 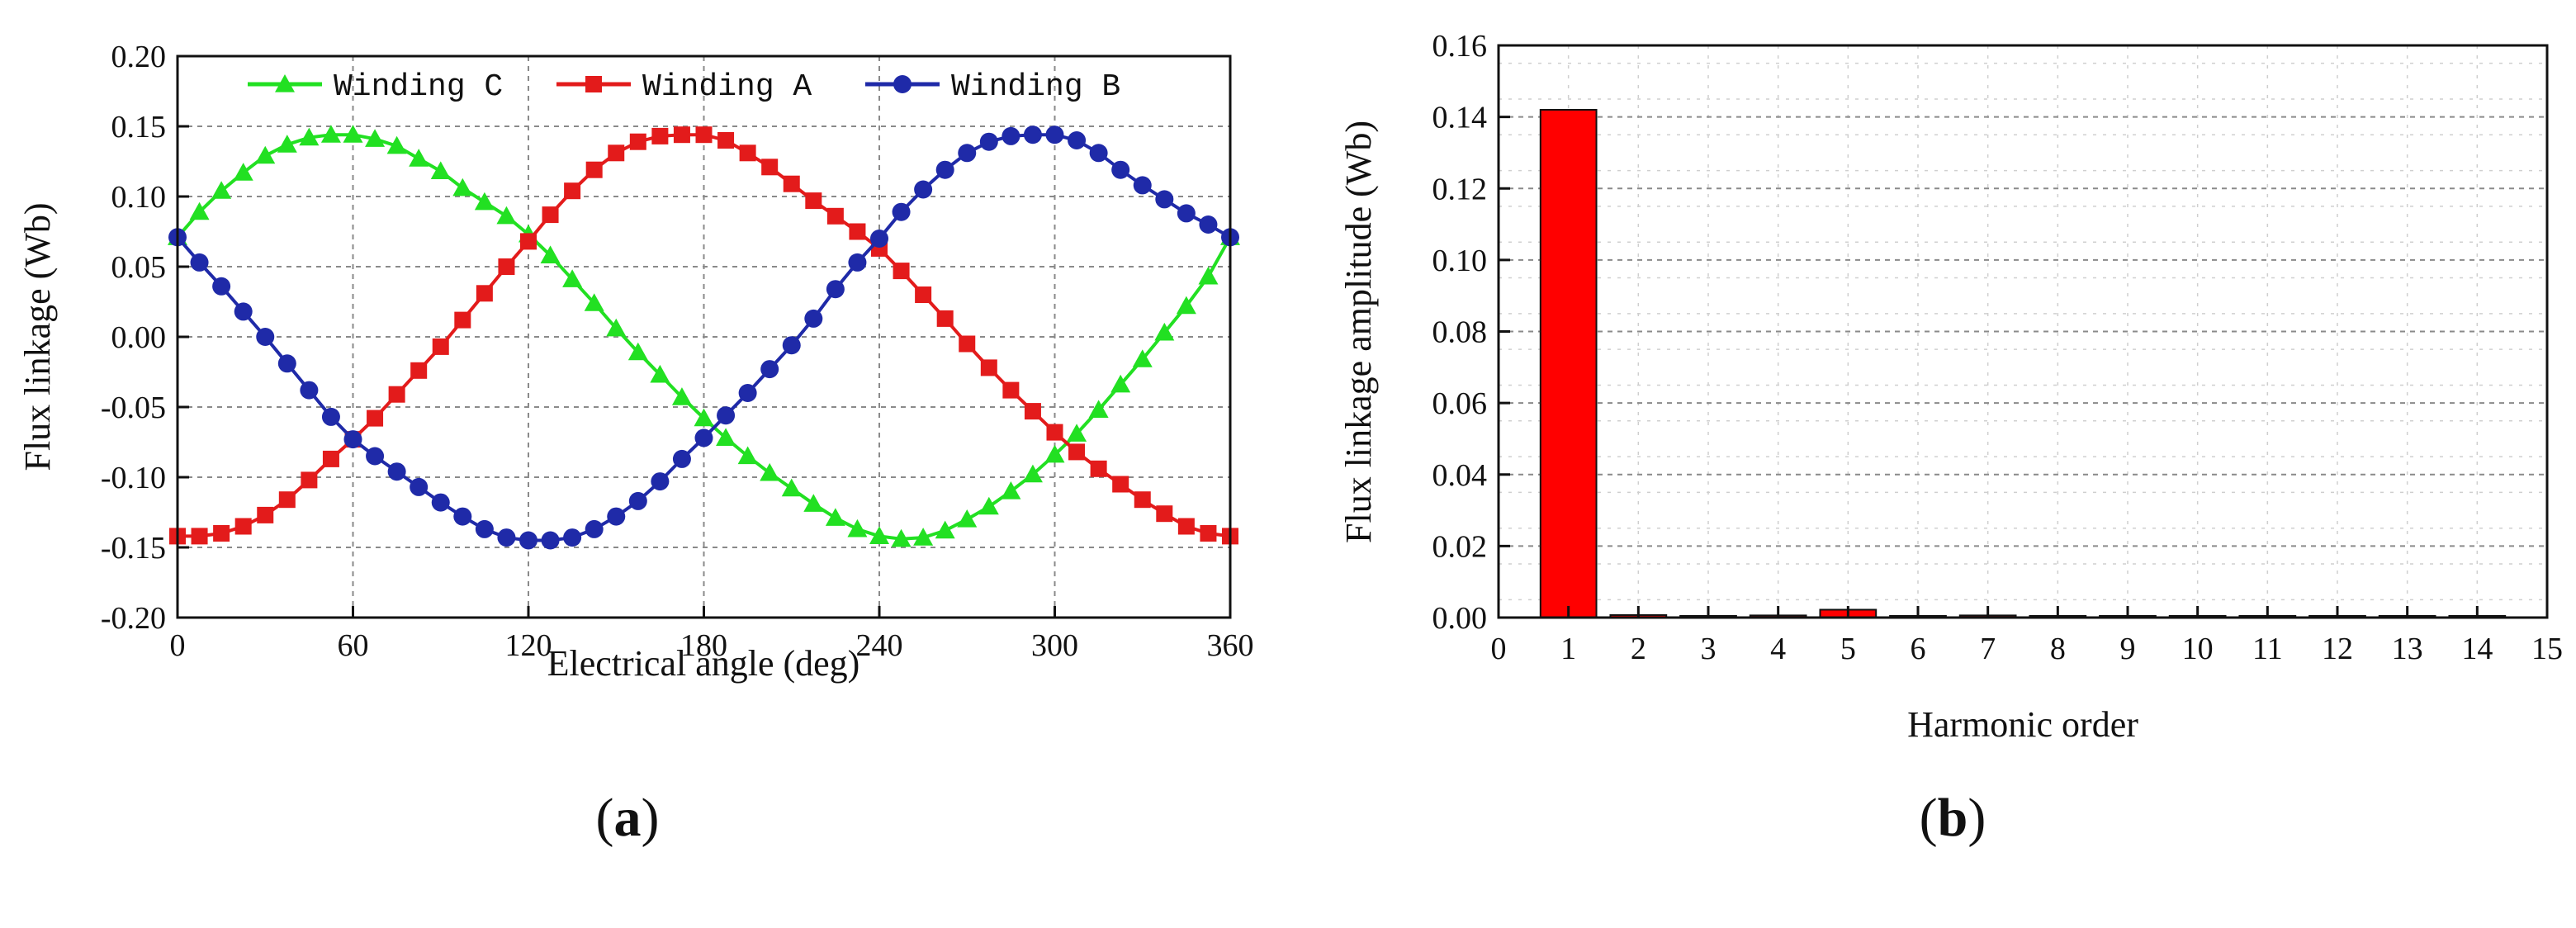 What do you see at coordinates (1054, 646) in the screenshot?
I see `chart-a-xtick-label: 300` at bounding box center [1054, 646].